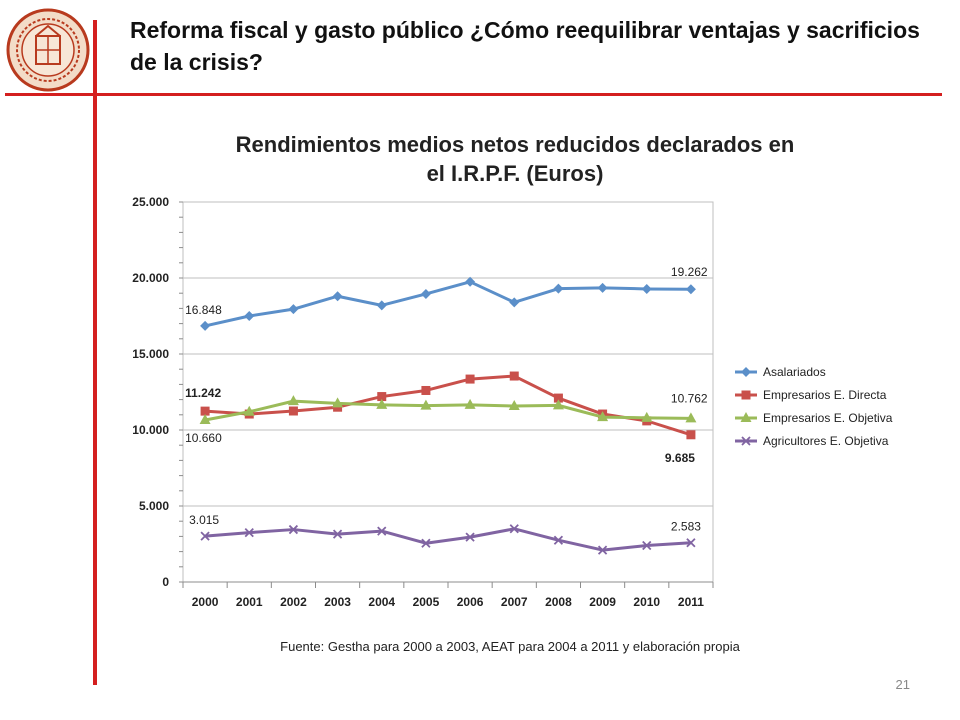 The height and width of the screenshot is (720, 960). Describe the element at coordinates (426, 602) in the screenshot. I see `x-tick-label: 2005` at that location.